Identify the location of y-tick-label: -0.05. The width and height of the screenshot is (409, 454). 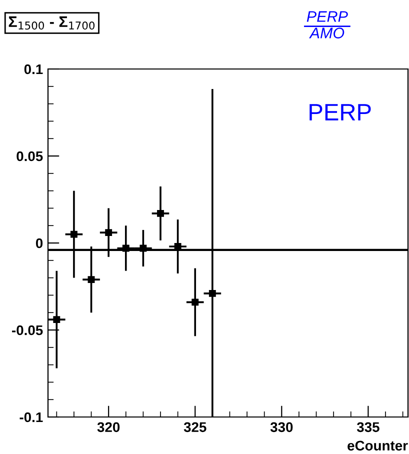
(27, 330).